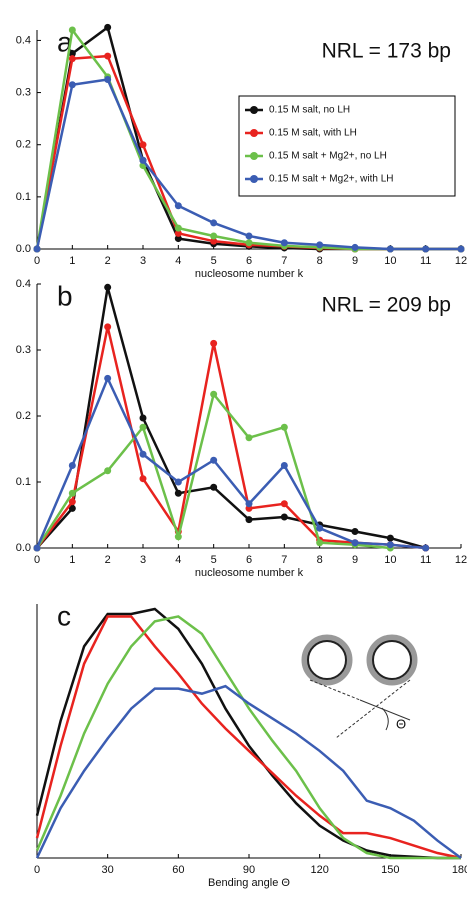  I want to click on y-tick-label: 0.2, so click(23, 416).